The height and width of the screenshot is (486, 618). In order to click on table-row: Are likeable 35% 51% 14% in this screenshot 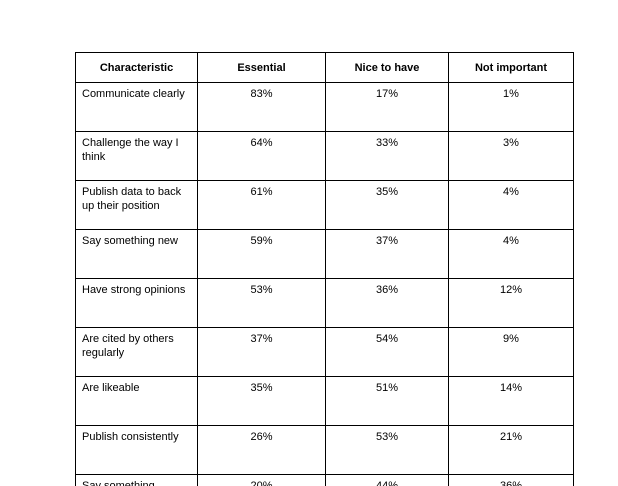, I will do `click(324, 401)`.